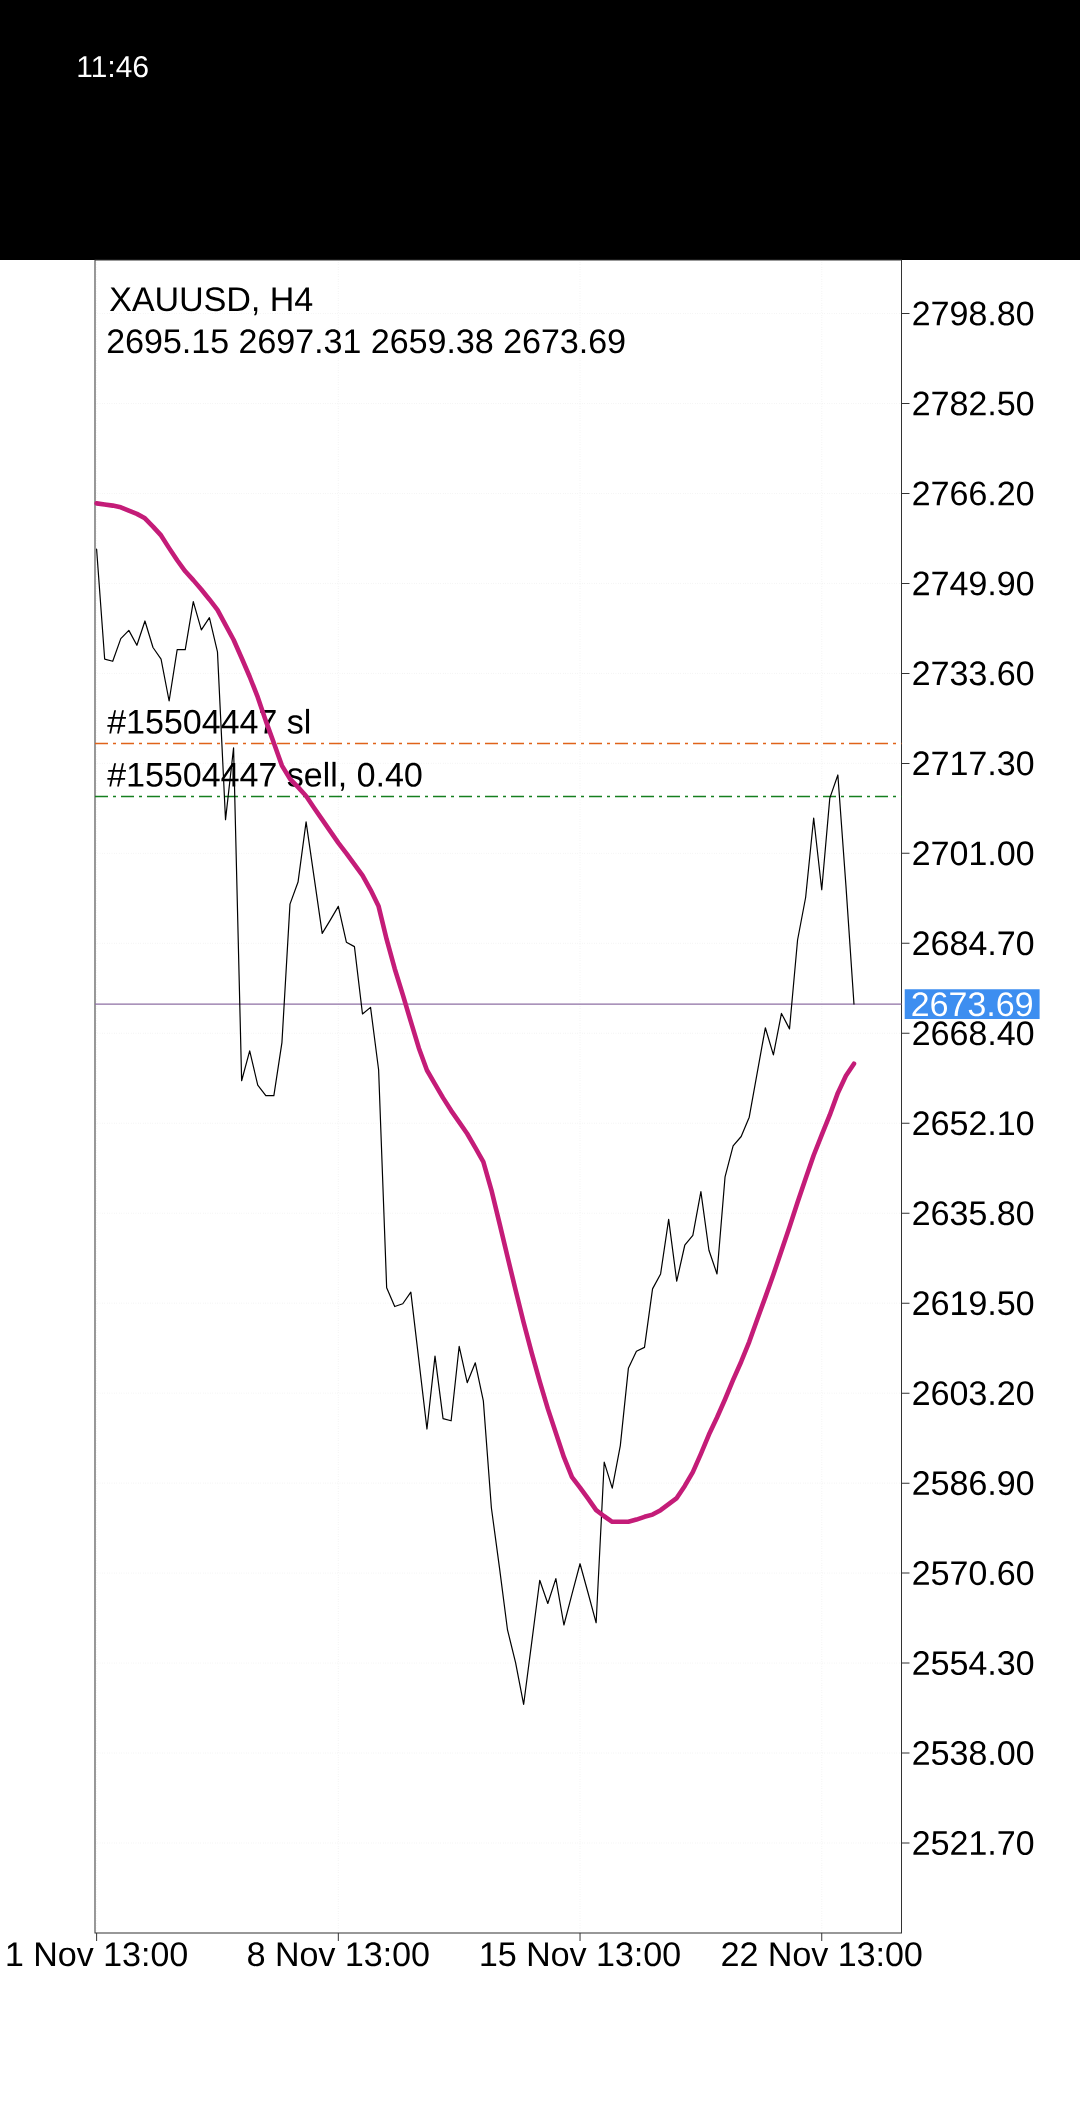  What do you see at coordinates (973, 493) in the screenshot?
I see `y-tick-label: 2766.20` at bounding box center [973, 493].